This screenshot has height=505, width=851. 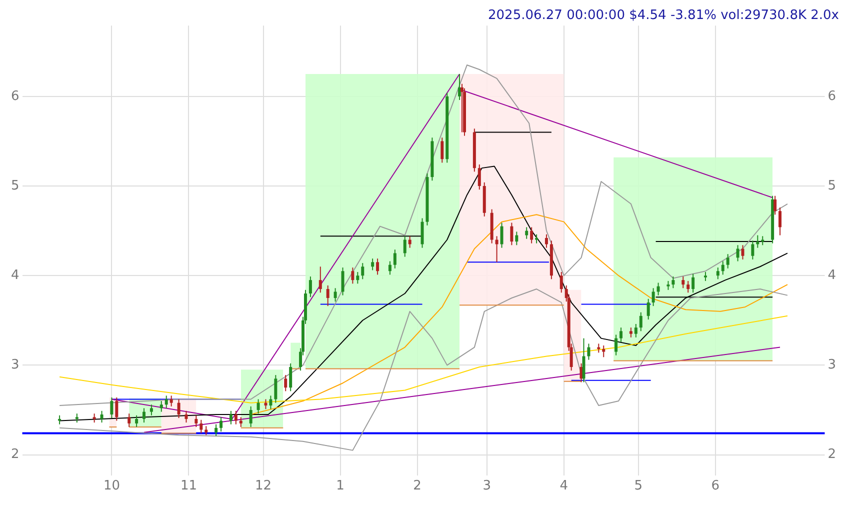 I want to click on x-tick-label: 3, so click(x=486, y=486).